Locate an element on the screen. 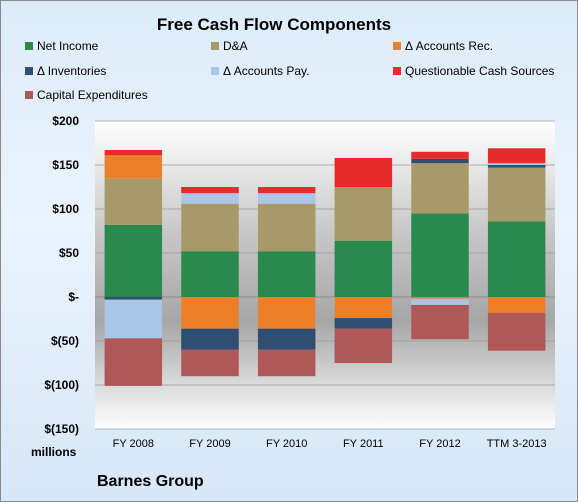 The height and width of the screenshot is (502, 578). y-tick-label: $- is located at coordinates (73, 297).